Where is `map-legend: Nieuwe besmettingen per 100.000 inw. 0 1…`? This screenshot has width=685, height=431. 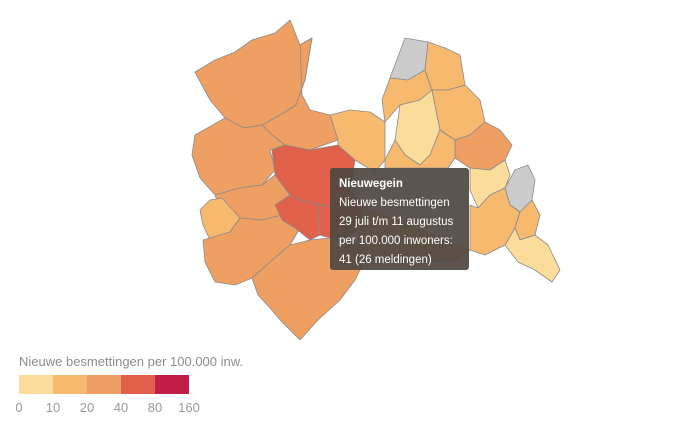 map-legend: Nieuwe besmettingen per 100.000 inw. 0 1… is located at coordinates (129, 385).